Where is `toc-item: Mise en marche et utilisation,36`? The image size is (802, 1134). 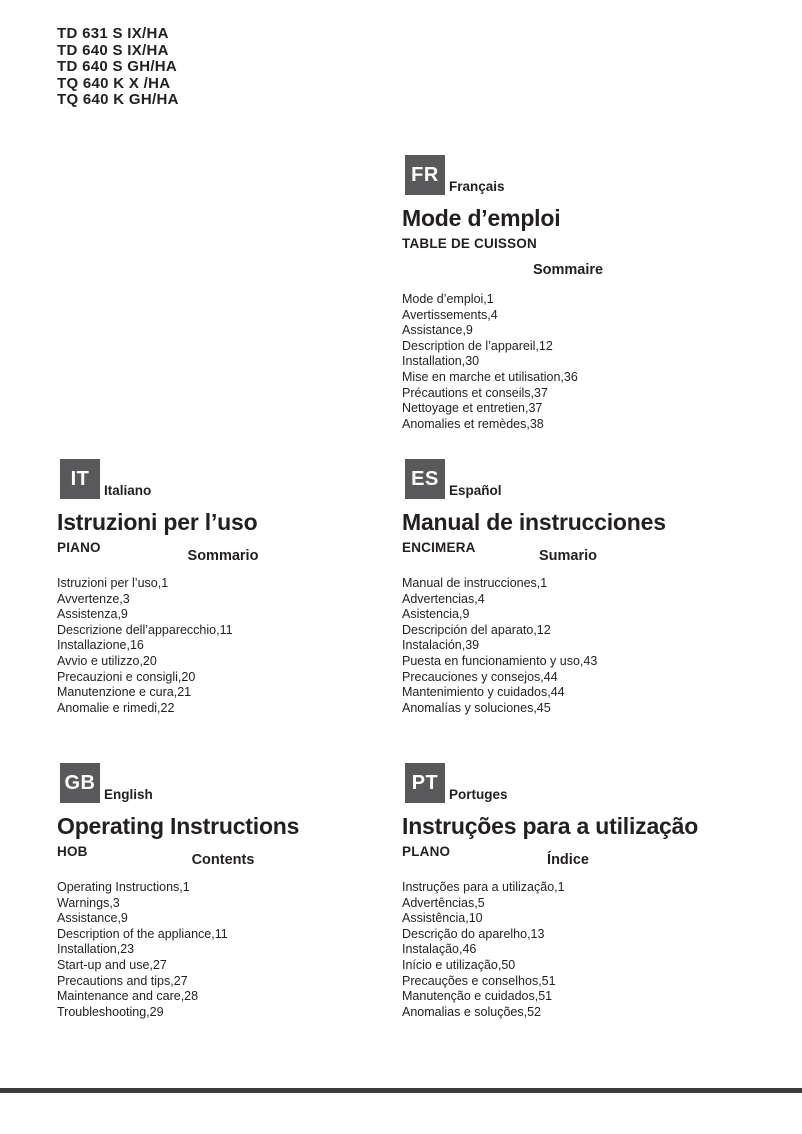
toc-item: Mise en marche et utilisation,36 is located at coordinates (490, 376).